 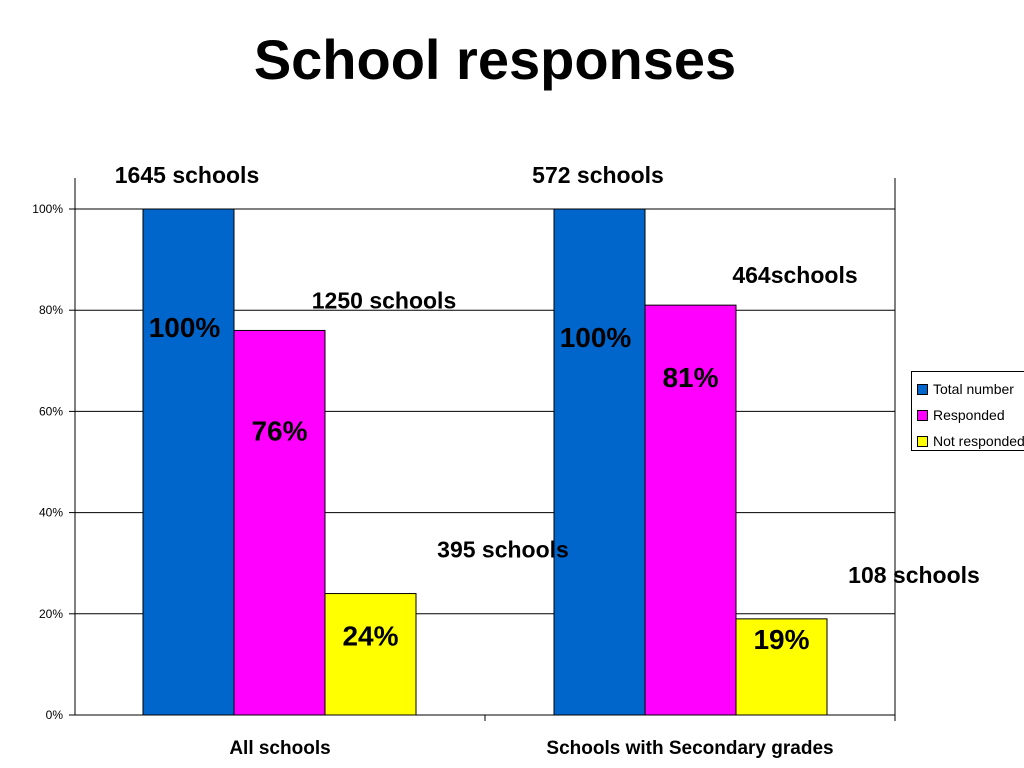 I want to click on bar-value-label: 19%, so click(x=781, y=639).